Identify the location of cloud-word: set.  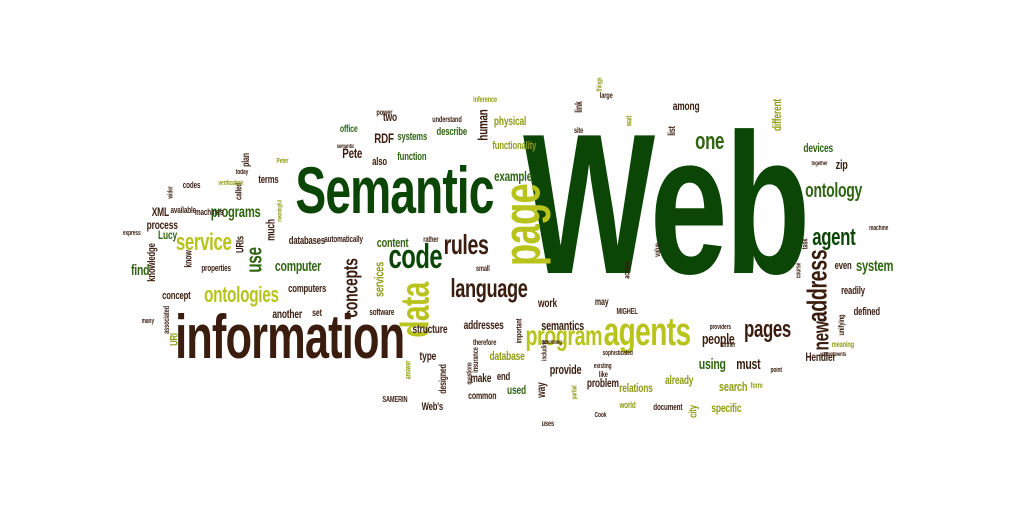
(317, 313).